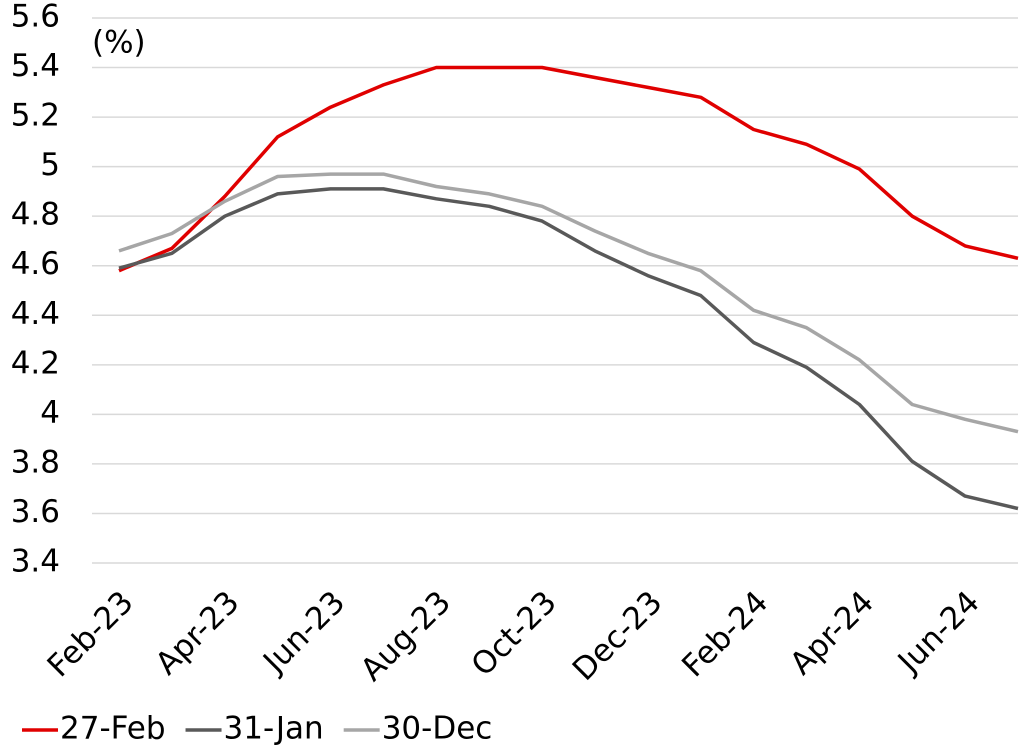 This screenshot has height=753, width=1022. I want to click on legend-label: 27-Feb, so click(113, 729).